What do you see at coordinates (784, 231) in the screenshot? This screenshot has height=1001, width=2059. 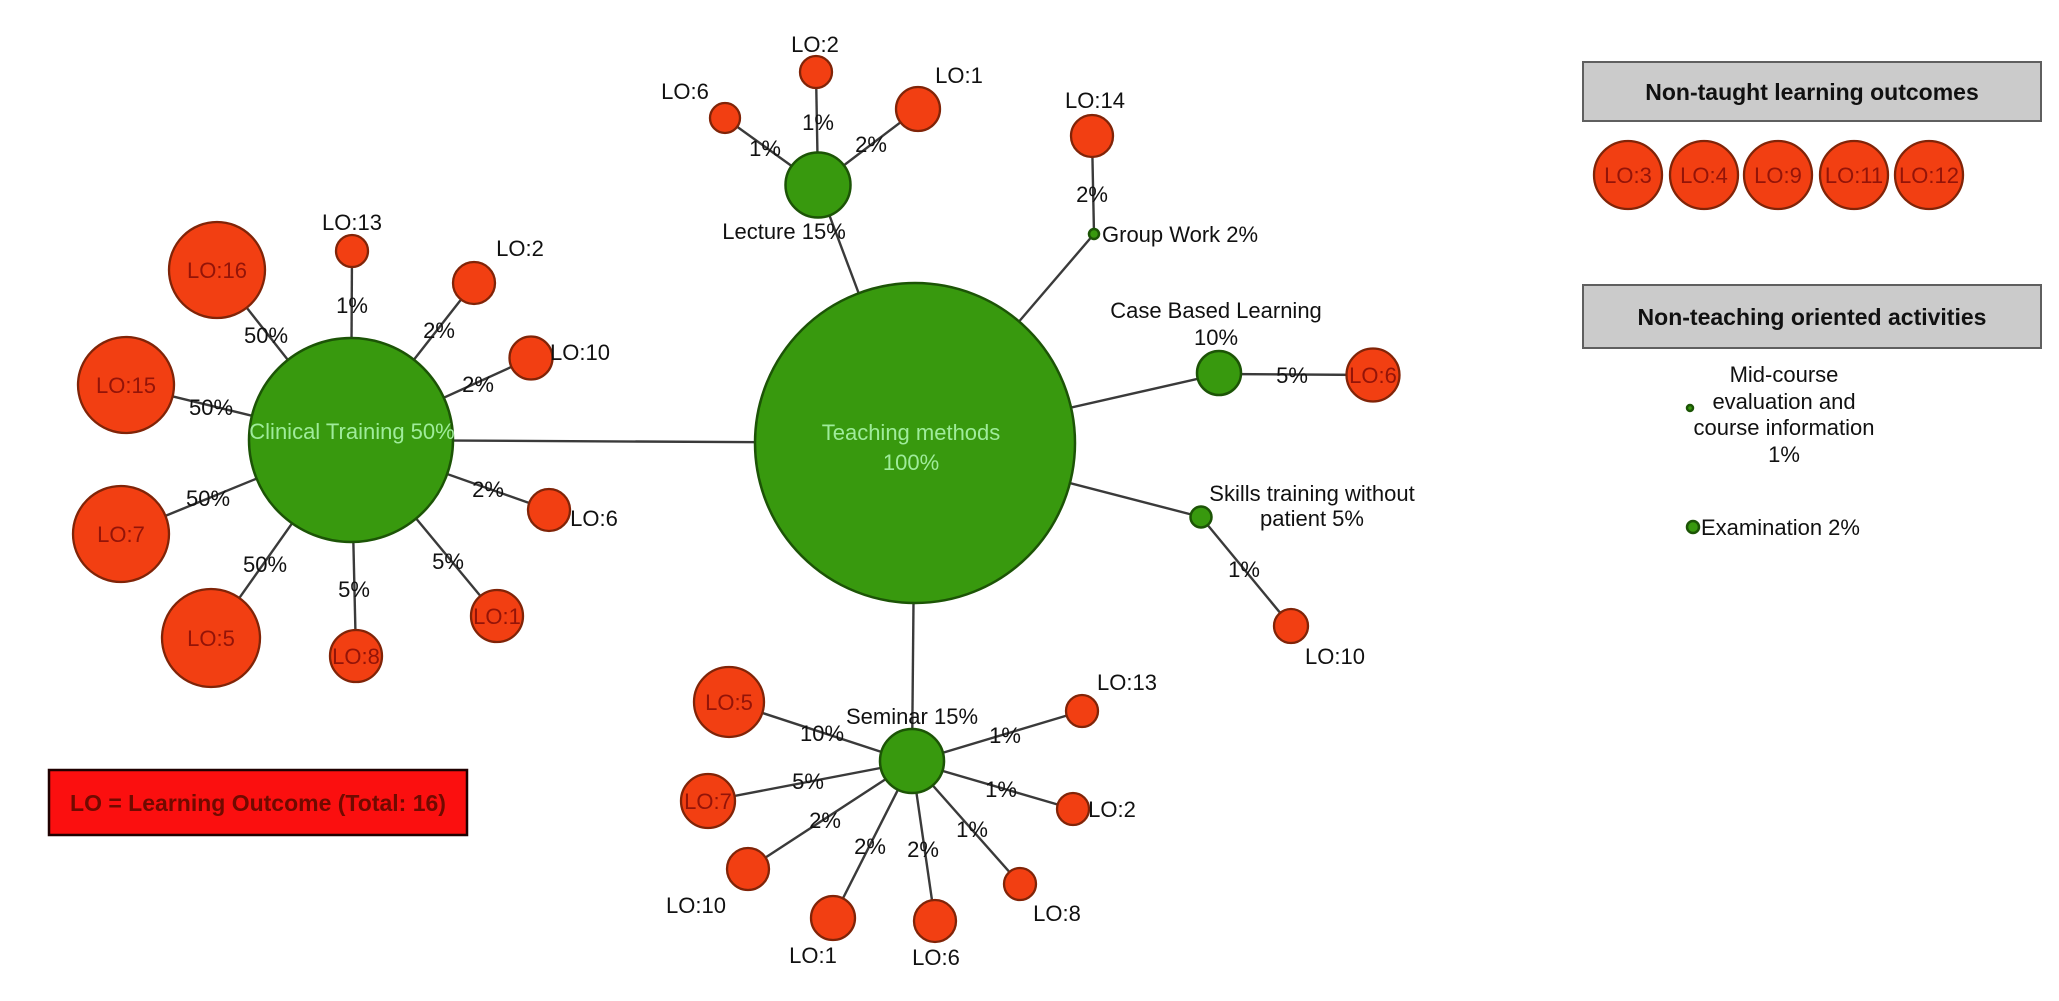 I see `svg-text: Lecture 15%` at bounding box center [784, 231].